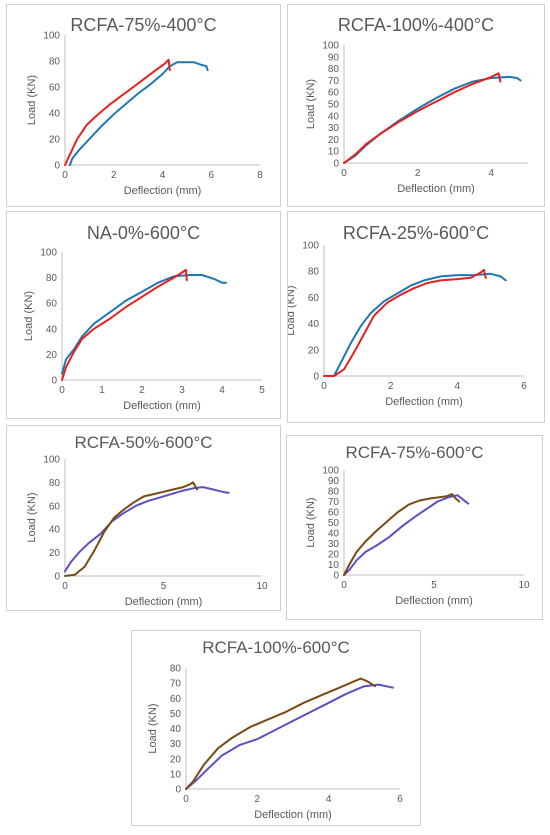  I want to click on chart-title: RCFA-50%-600°C, so click(143, 442).